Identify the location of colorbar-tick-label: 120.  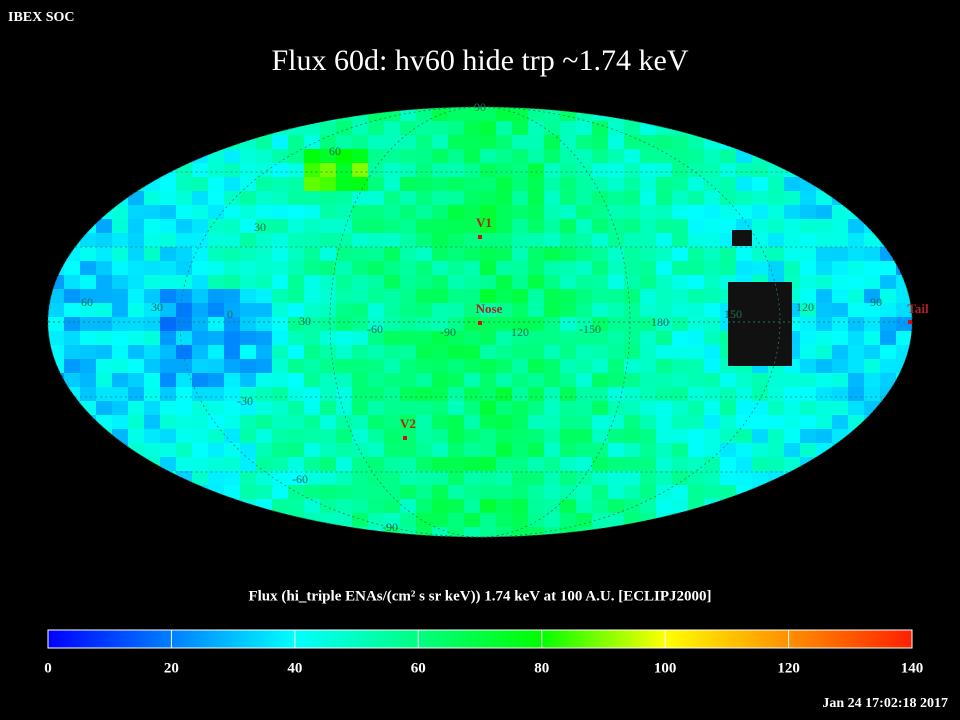
(788, 668).